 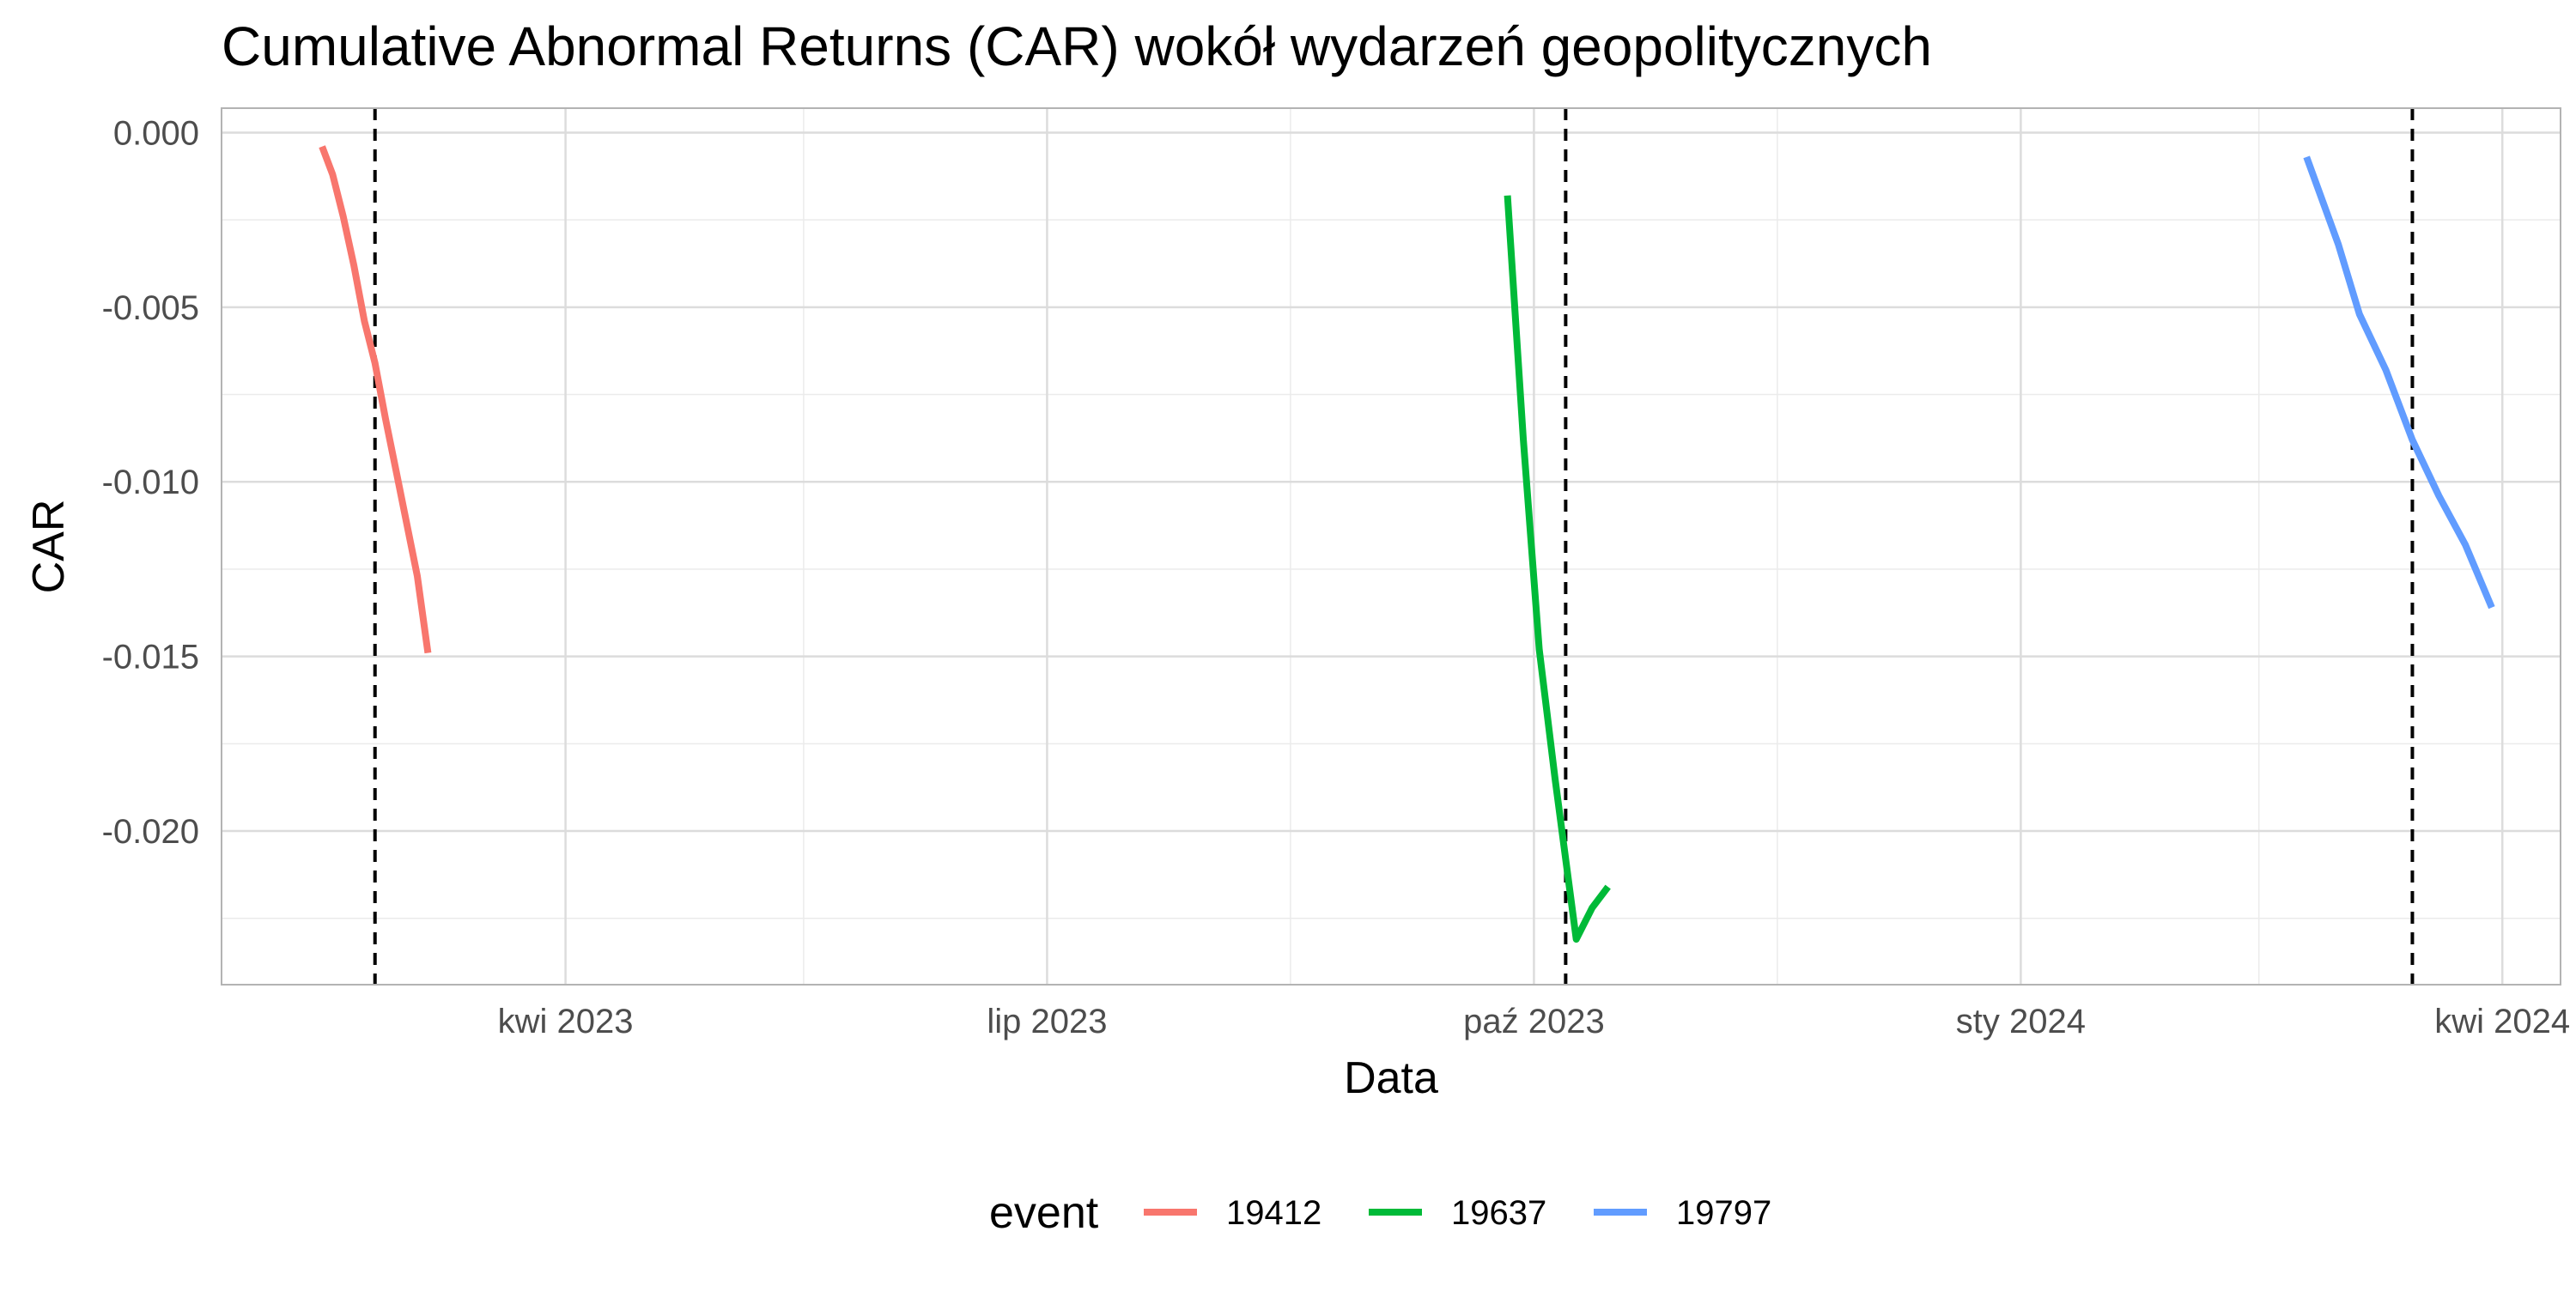 I want to click on legend-label-19637: 19637, so click(x=1499, y=1213).